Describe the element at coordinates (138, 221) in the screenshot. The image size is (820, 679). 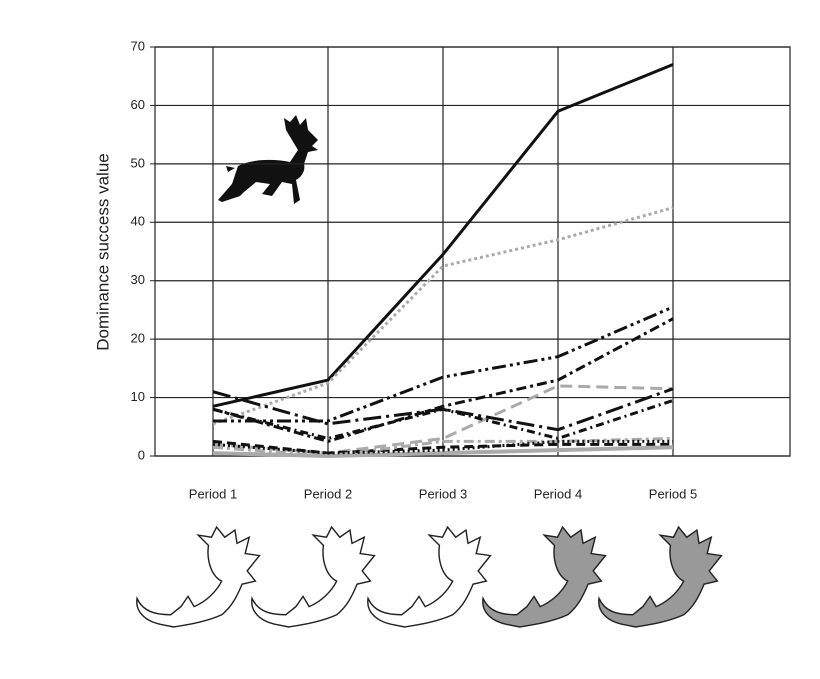
I see `y-tick-label: 40` at that location.